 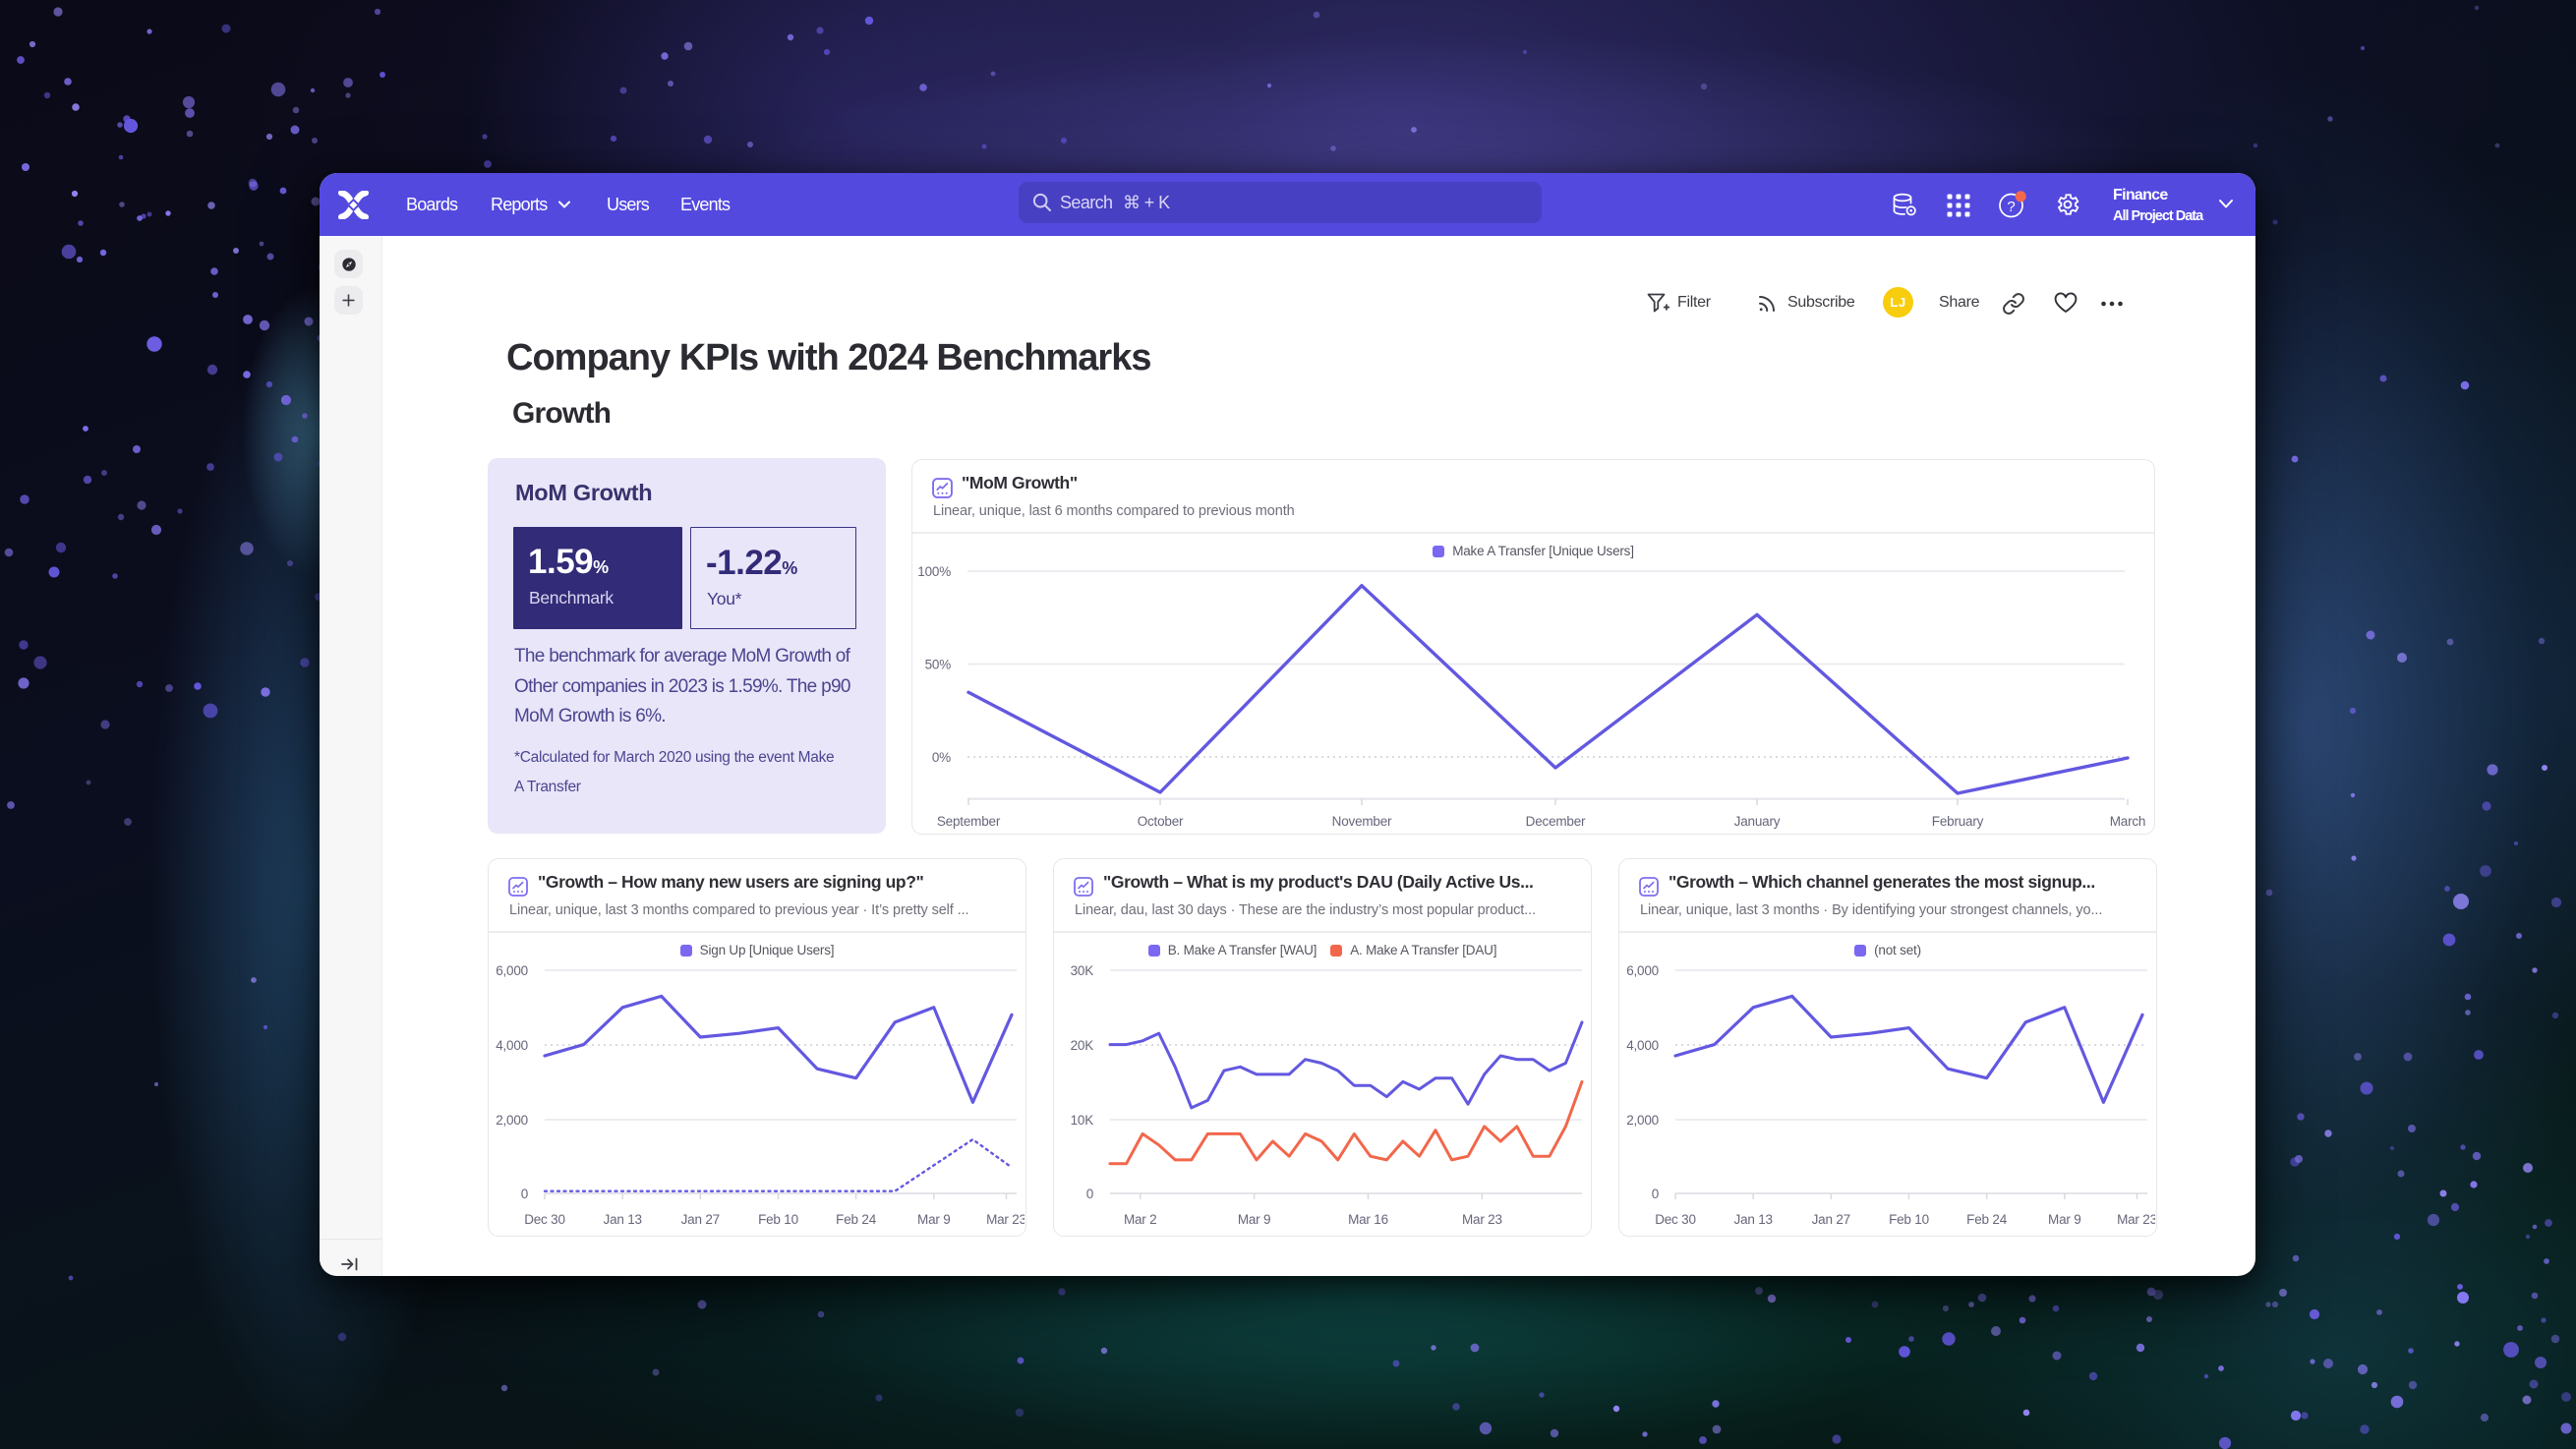 I want to click on svg-text: February, so click(x=1958, y=821).